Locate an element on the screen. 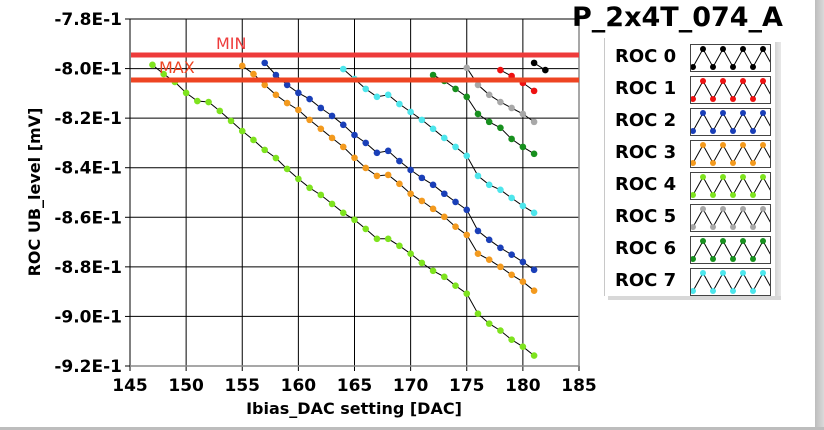 Image resolution: width=824 pixels, height=430 pixels. series-line is located at coordinates (438, 141).